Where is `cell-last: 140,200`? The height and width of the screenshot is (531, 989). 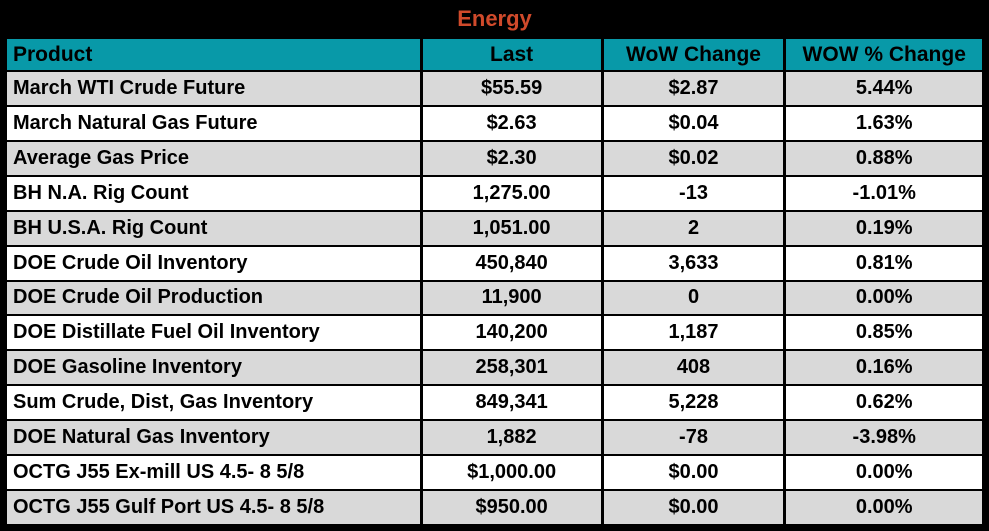 cell-last: 140,200 is located at coordinates (511, 333).